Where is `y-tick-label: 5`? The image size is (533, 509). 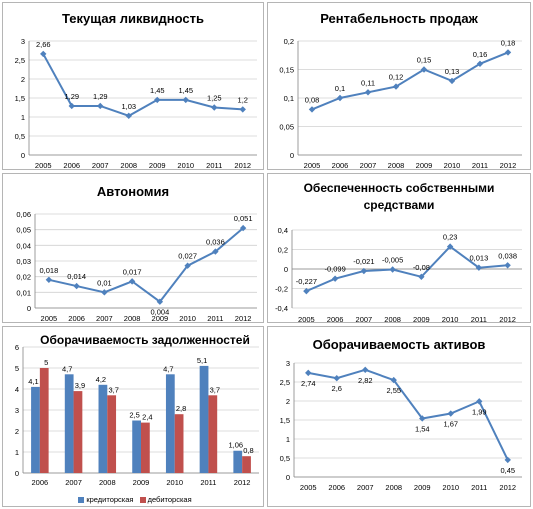 y-tick-label: 5 is located at coordinates (17, 368).